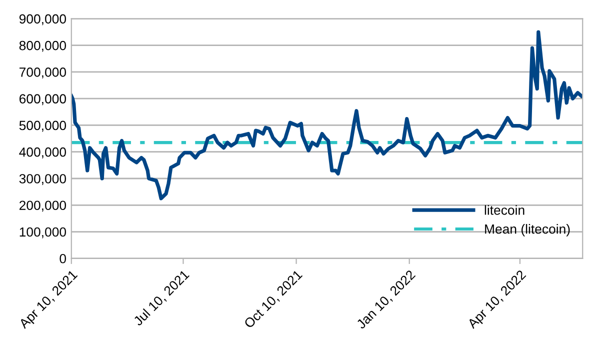  I want to click on y-tick-label: 200,000, so click(43, 206).